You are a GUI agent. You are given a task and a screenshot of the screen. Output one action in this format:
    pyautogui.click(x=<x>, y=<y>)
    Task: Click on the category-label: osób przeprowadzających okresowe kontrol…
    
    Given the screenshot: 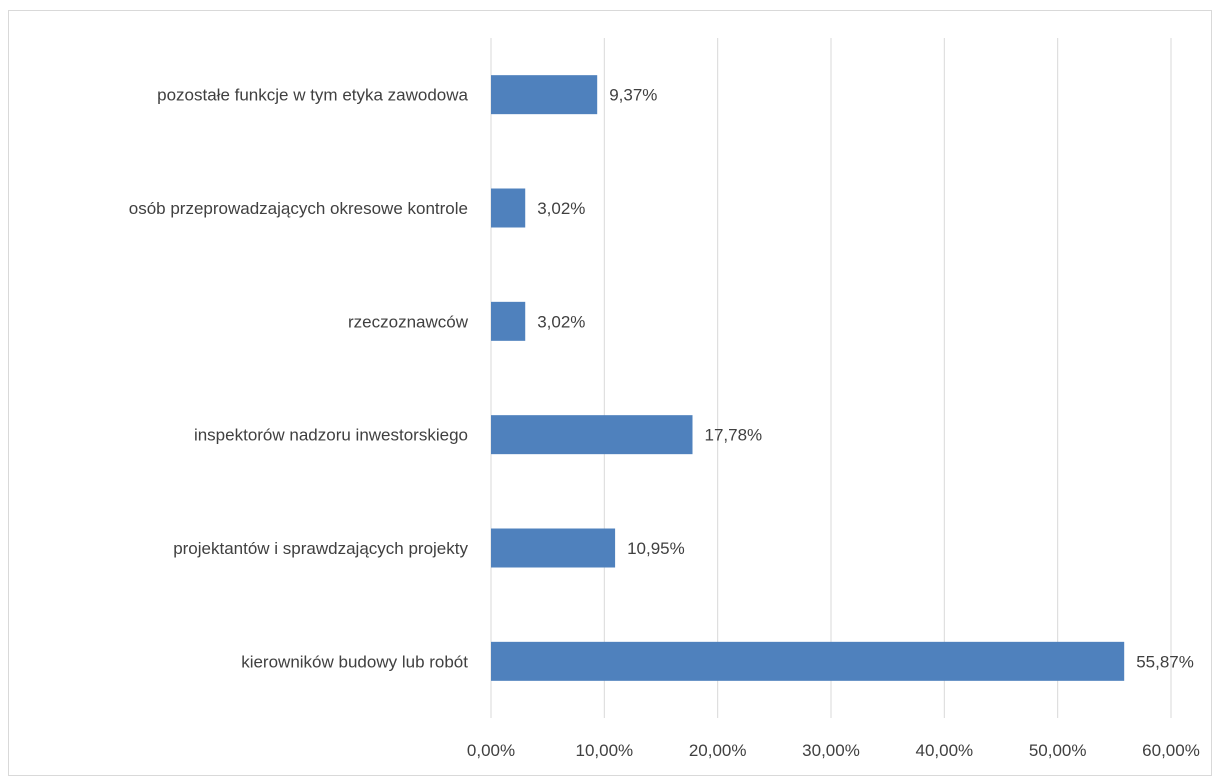 What is the action you would take?
    pyautogui.click(x=298, y=208)
    